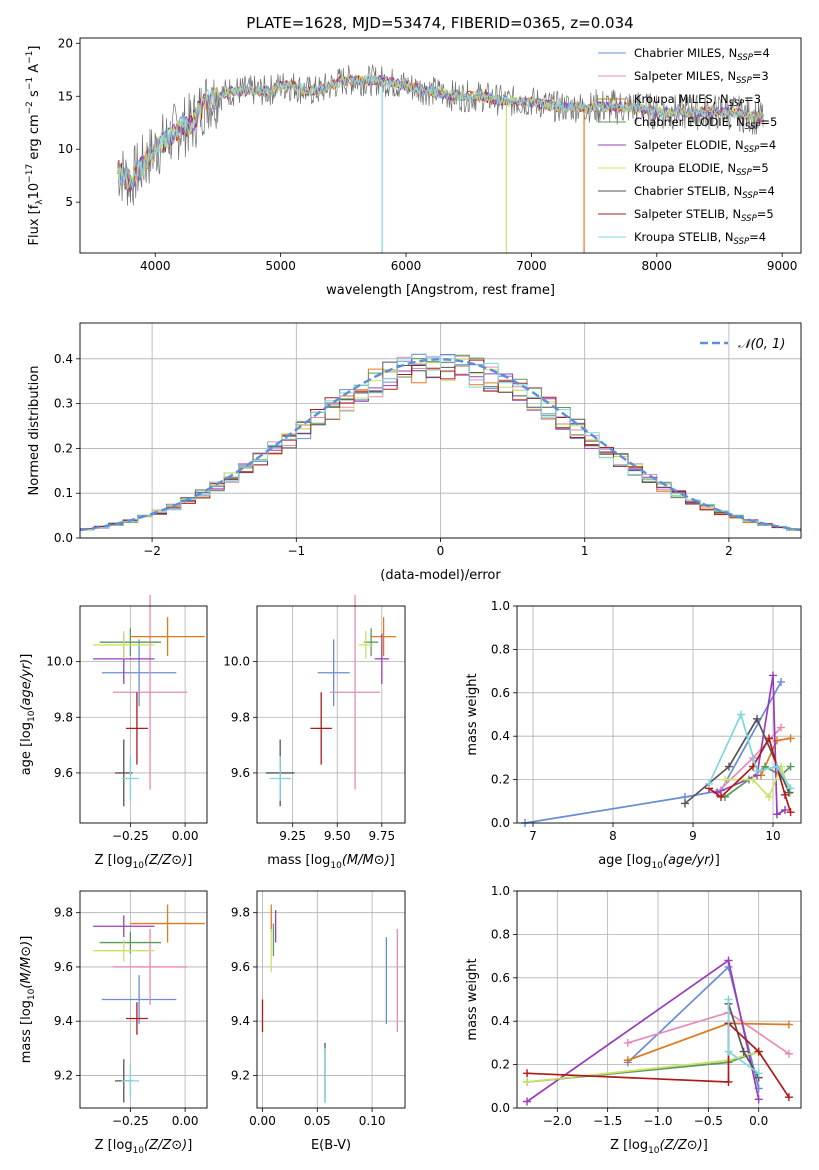  I want to click on x-tick-label: −0.5, so click(708, 1121).